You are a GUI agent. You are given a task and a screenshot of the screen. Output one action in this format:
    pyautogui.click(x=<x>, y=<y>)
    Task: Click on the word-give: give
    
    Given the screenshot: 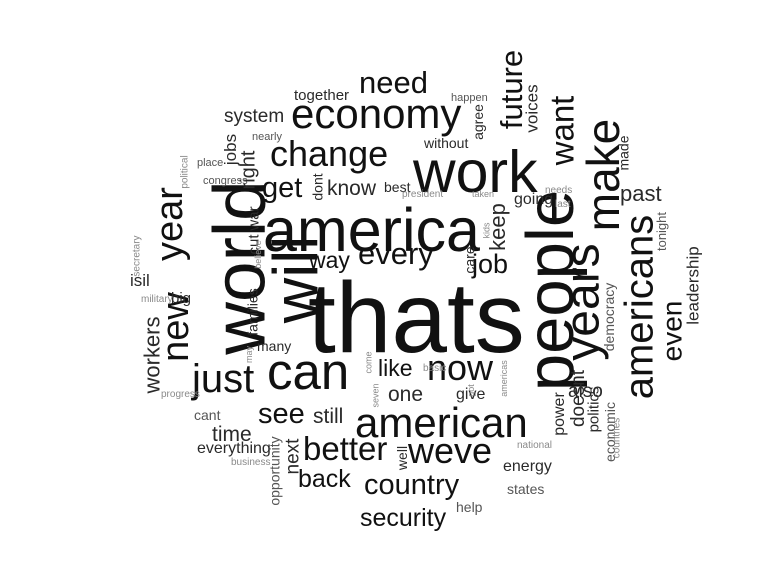 What is the action you would take?
    pyautogui.click(x=471, y=394)
    